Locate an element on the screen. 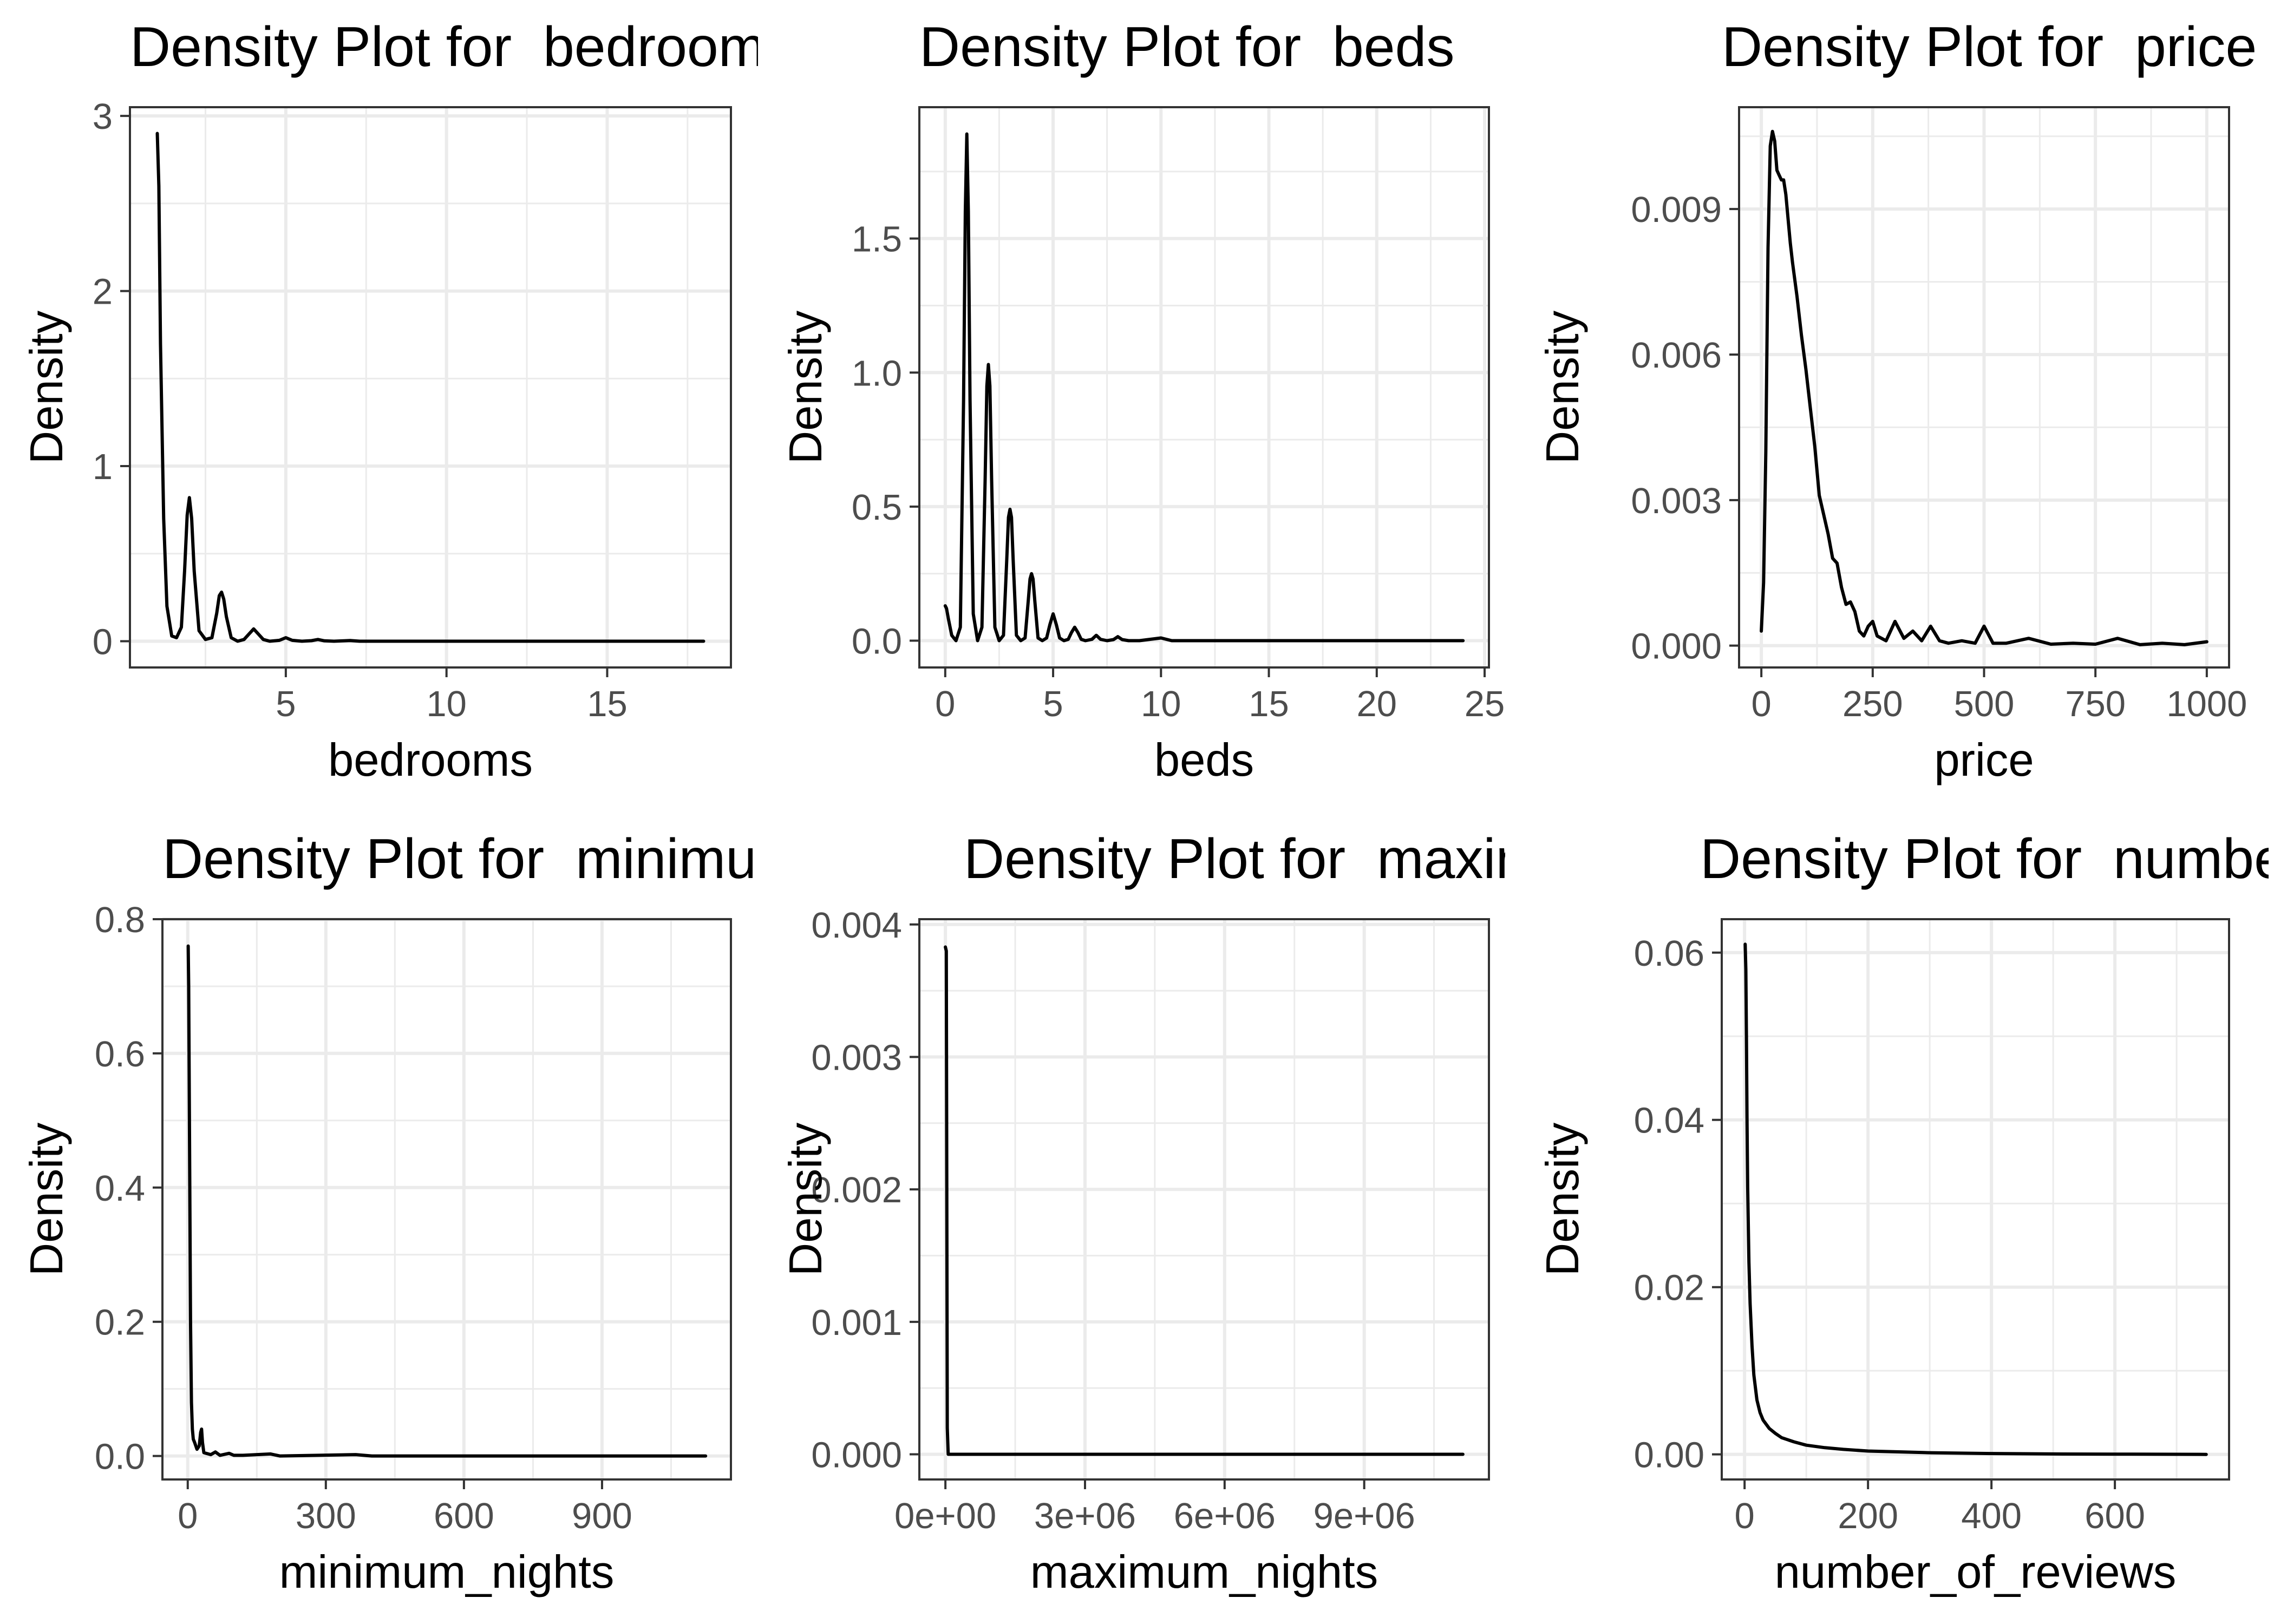 The width and height of the screenshot is (2274, 1624). y-tick-label: 1 is located at coordinates (103, 467).